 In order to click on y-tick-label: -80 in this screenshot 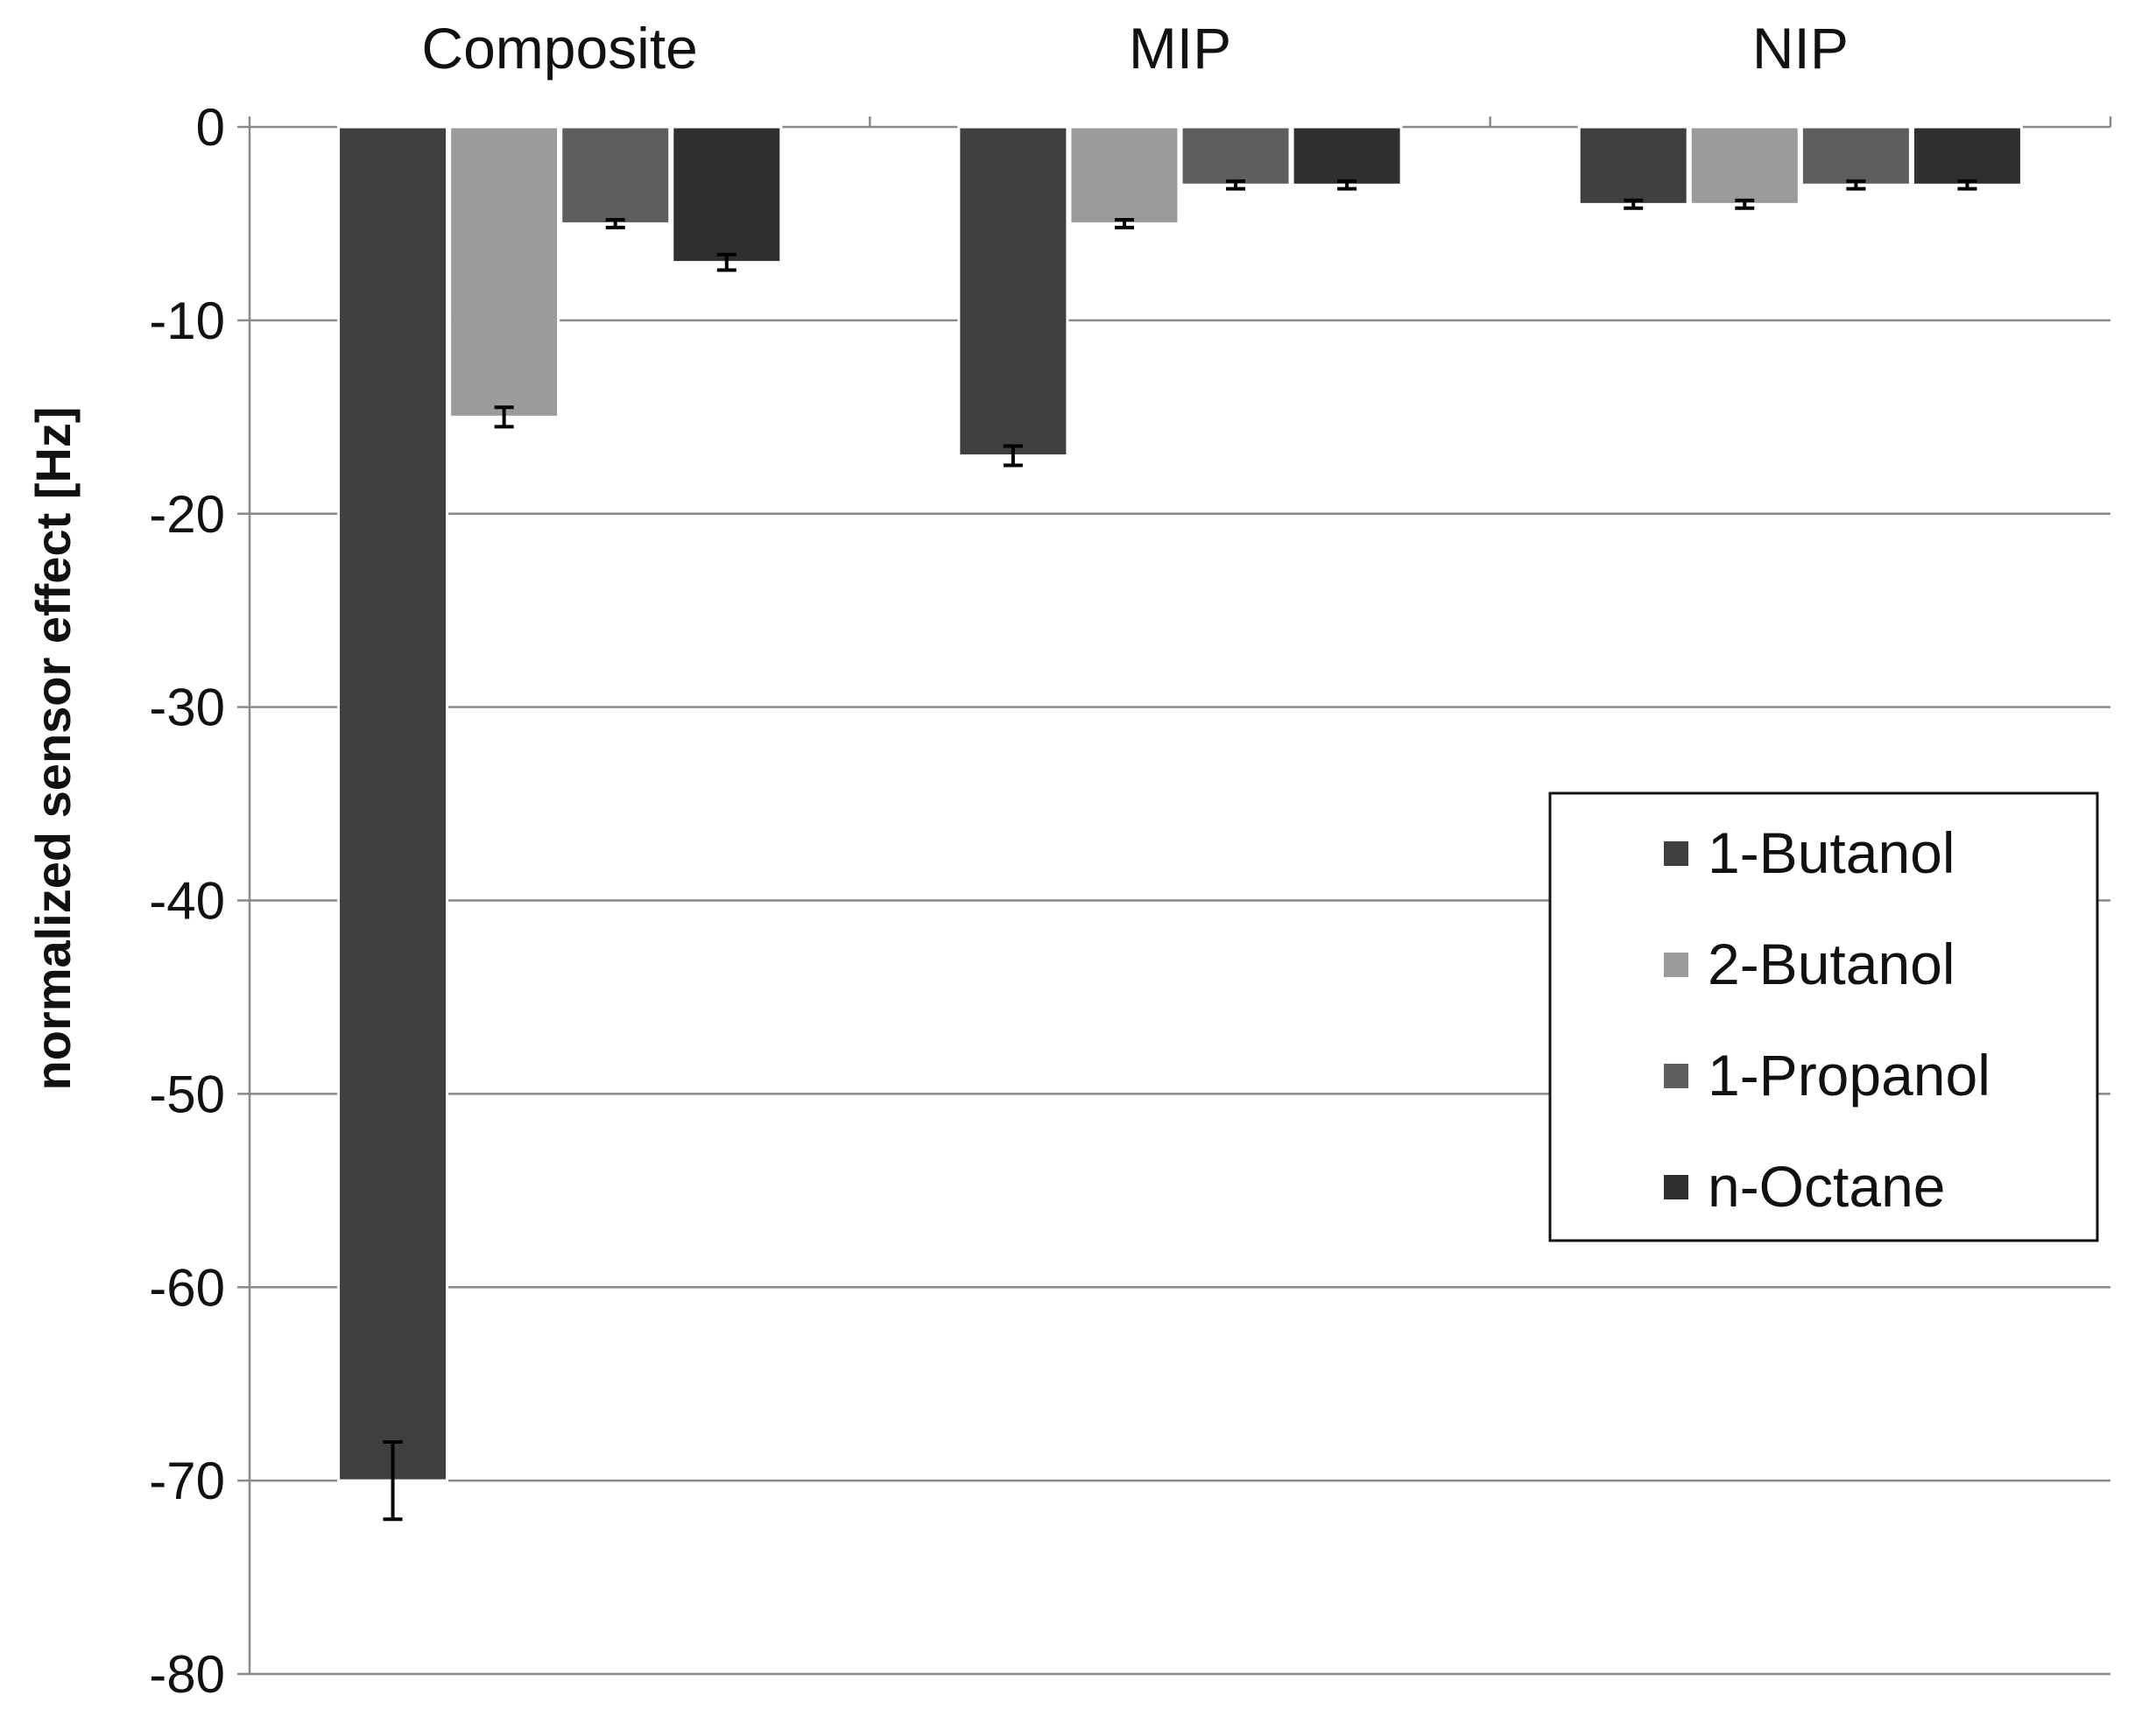, I will do `click(187, 1674)`.